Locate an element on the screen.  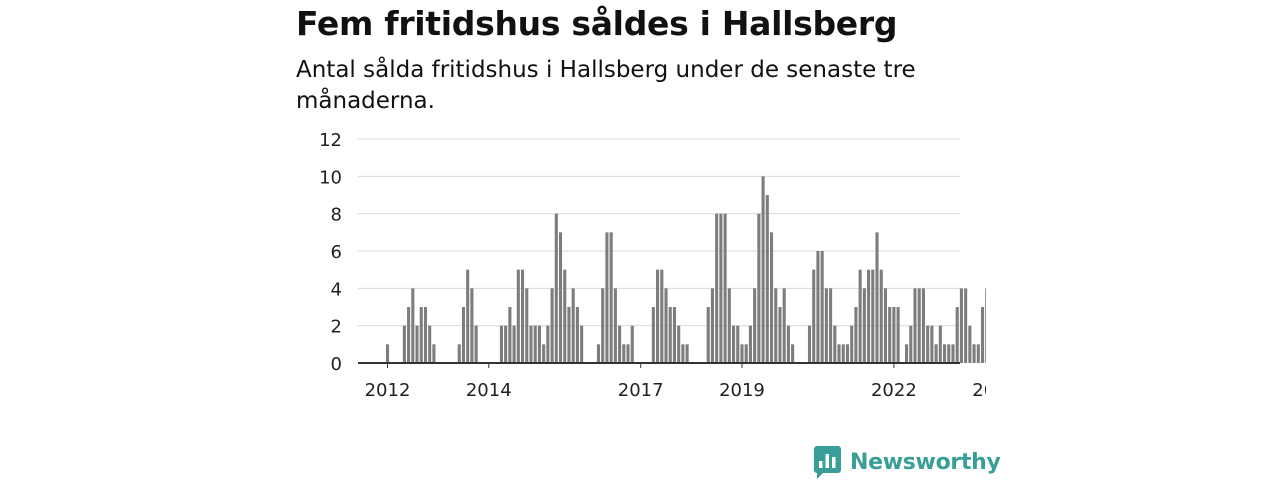
y-tick-label: 6 is located at coordinates (336, 252).